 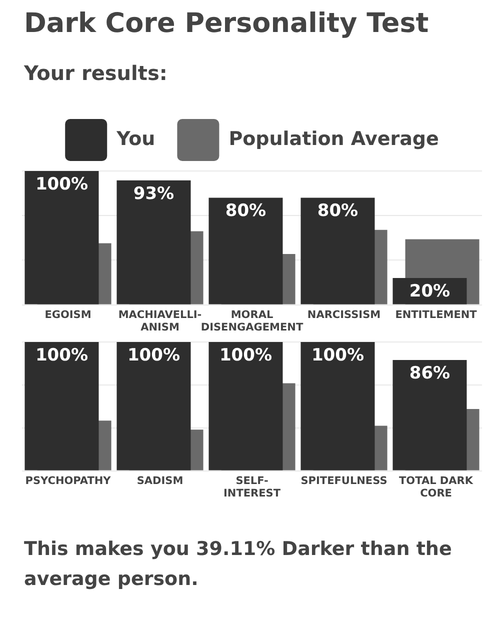 I want to click on x-tick-label: TOTAL DARK CORE, so click(x=436, y=487).